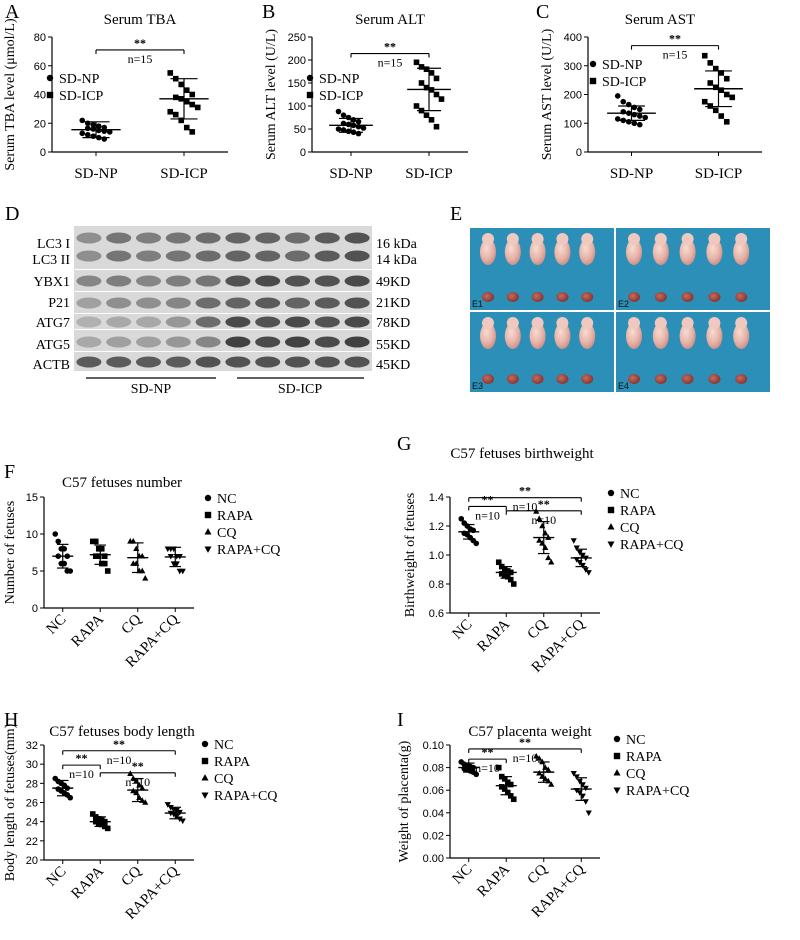 This screenshot has width=800, height=940. What do you see at coordinates (51, 365) in the screenshot?
I see `blot-row-label-actb: ACTB` at bounding box center [51, 365].